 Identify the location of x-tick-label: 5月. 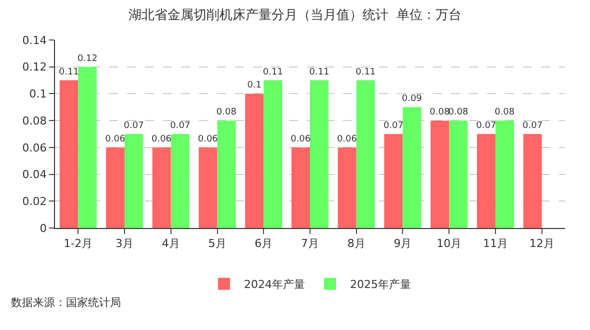
(217, 243).